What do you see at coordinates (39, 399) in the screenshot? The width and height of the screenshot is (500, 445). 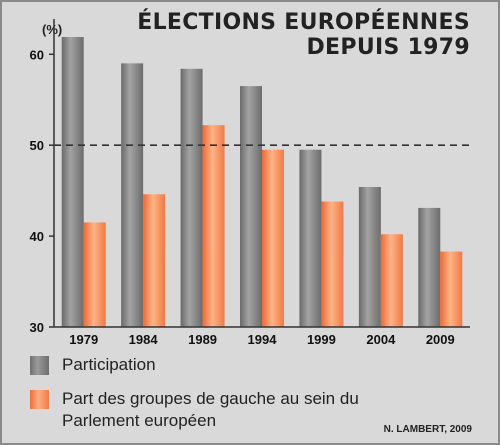 I see `legend-swatch-gauche` at bounding box center [39, 399].